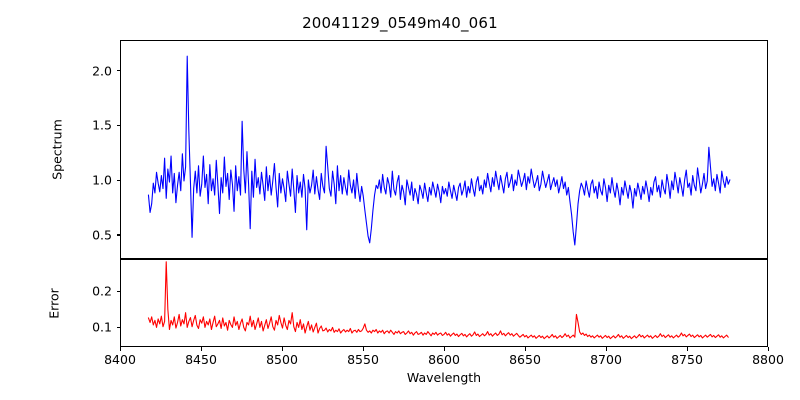 This screenshot has height=400, width=800. I want to click on error-y-axis-label: Error, so click(54, 303).